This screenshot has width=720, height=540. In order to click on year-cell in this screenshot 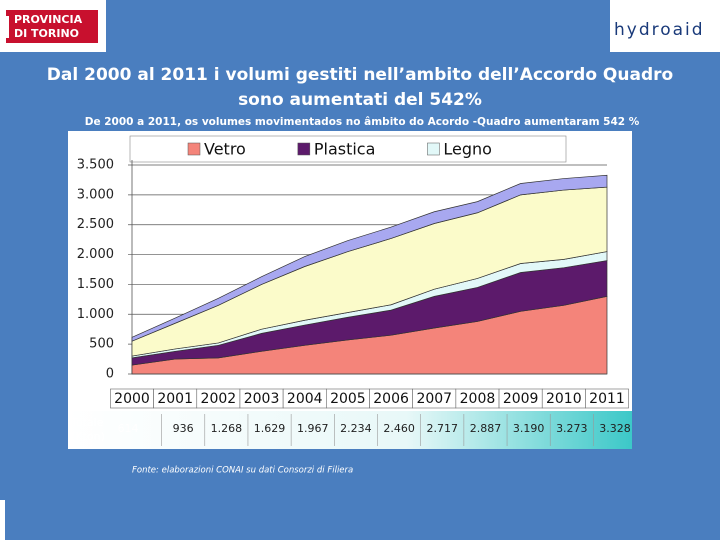, I will do `click(607, 398)`.